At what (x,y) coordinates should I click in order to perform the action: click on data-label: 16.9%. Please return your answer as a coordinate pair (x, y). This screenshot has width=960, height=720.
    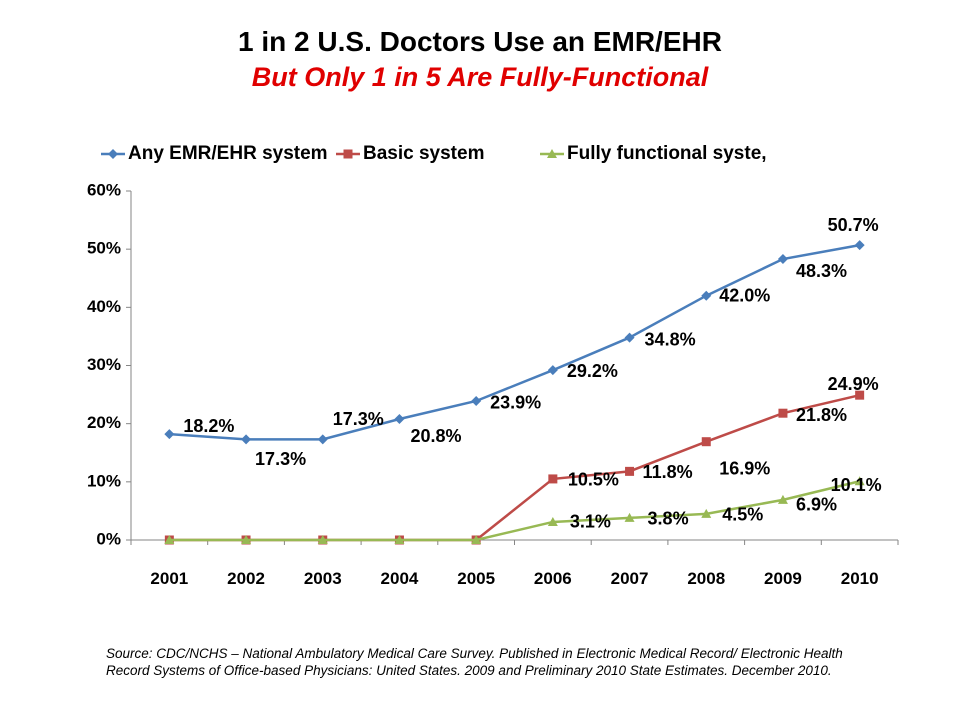
    Looking at the image, I should click on (744, 468).